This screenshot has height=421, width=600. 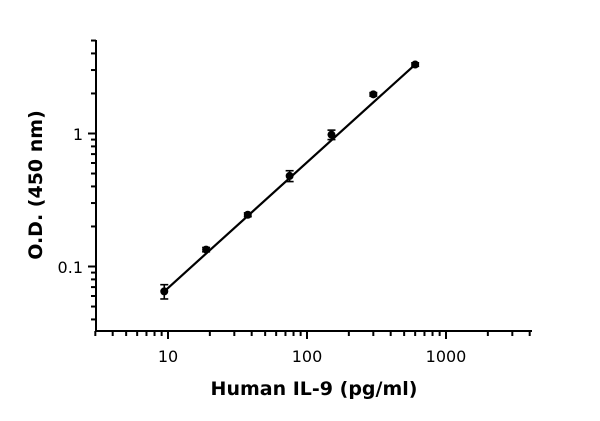 I want to click on x-tick-label-100: 100, so click(x=307, y=356).